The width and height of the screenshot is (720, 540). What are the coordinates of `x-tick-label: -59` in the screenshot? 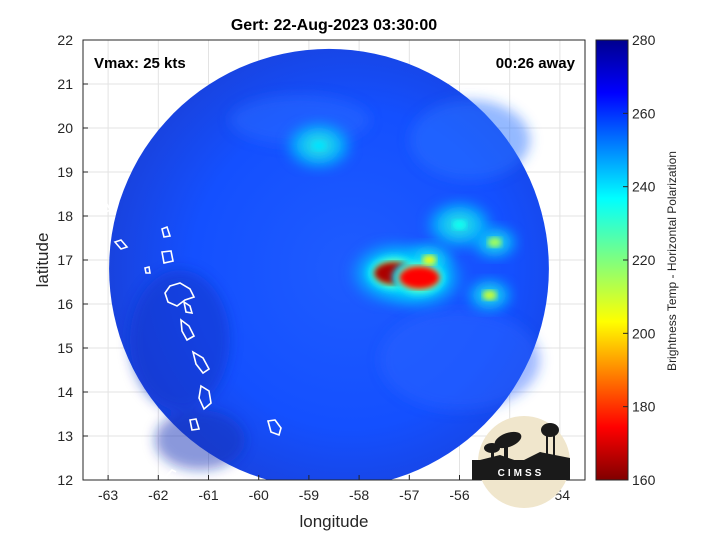 It's located at (309, 495).